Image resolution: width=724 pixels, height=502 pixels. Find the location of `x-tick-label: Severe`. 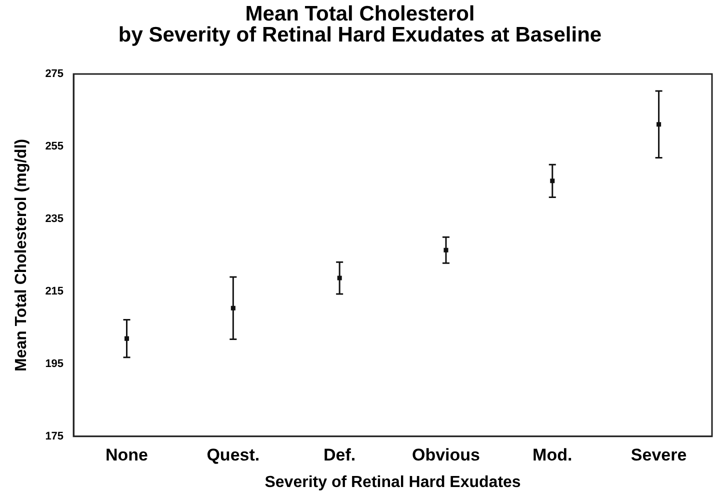

x-tick-label: Severe is located at coordinates (658, 454).